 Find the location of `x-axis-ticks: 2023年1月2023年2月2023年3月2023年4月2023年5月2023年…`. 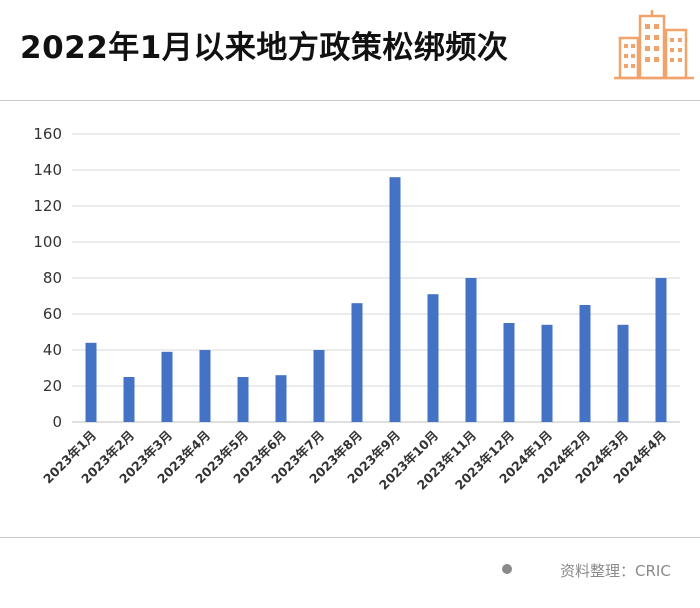

x-axis-ticks: 2023年1月2023年2月2023年3月2023年4月2023年5月2023年… is located at coordinates (354, 460).